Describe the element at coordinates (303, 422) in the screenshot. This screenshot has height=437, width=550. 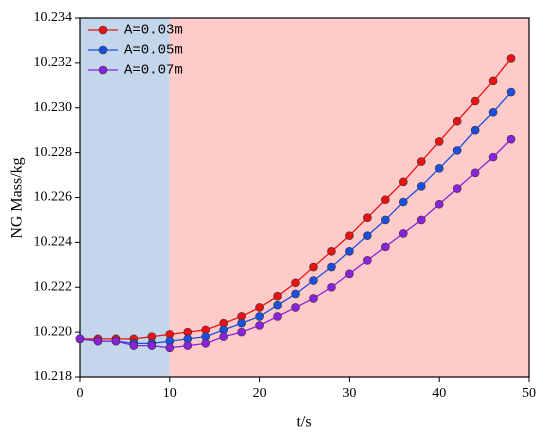
I see `x-axis-label: t/s` at that location.